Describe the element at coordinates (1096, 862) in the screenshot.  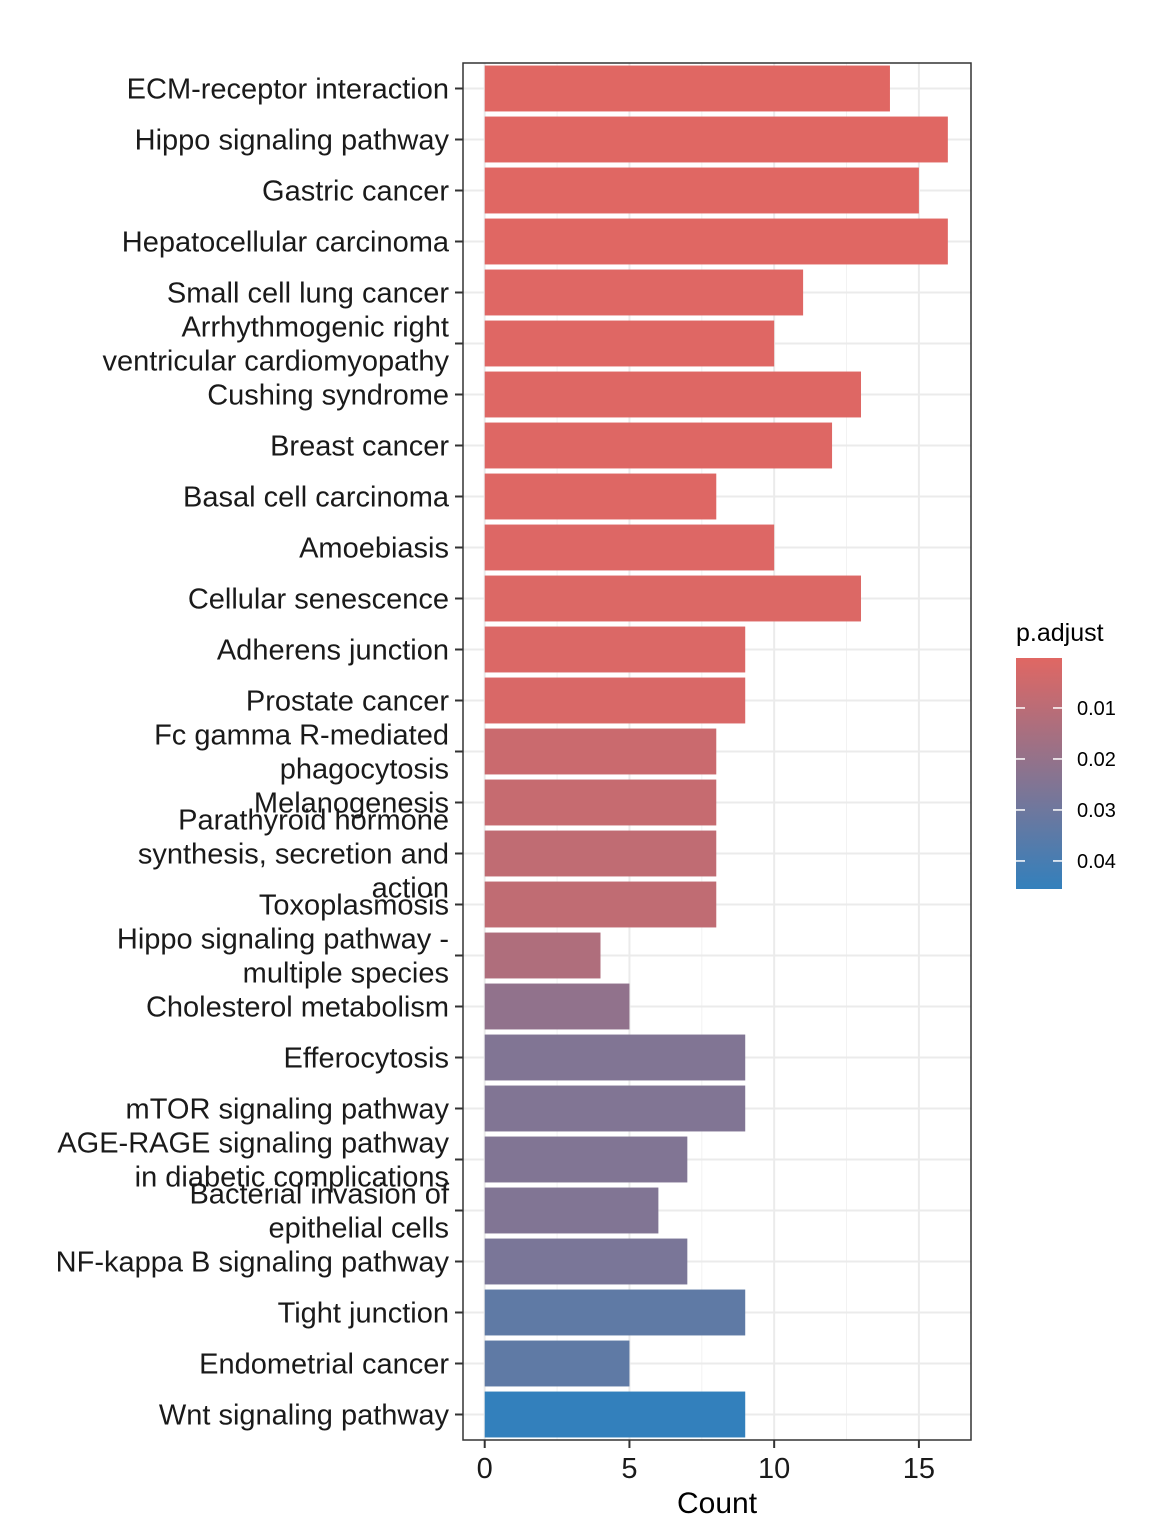
I see `legend-tick-label: 0.04` at that location.